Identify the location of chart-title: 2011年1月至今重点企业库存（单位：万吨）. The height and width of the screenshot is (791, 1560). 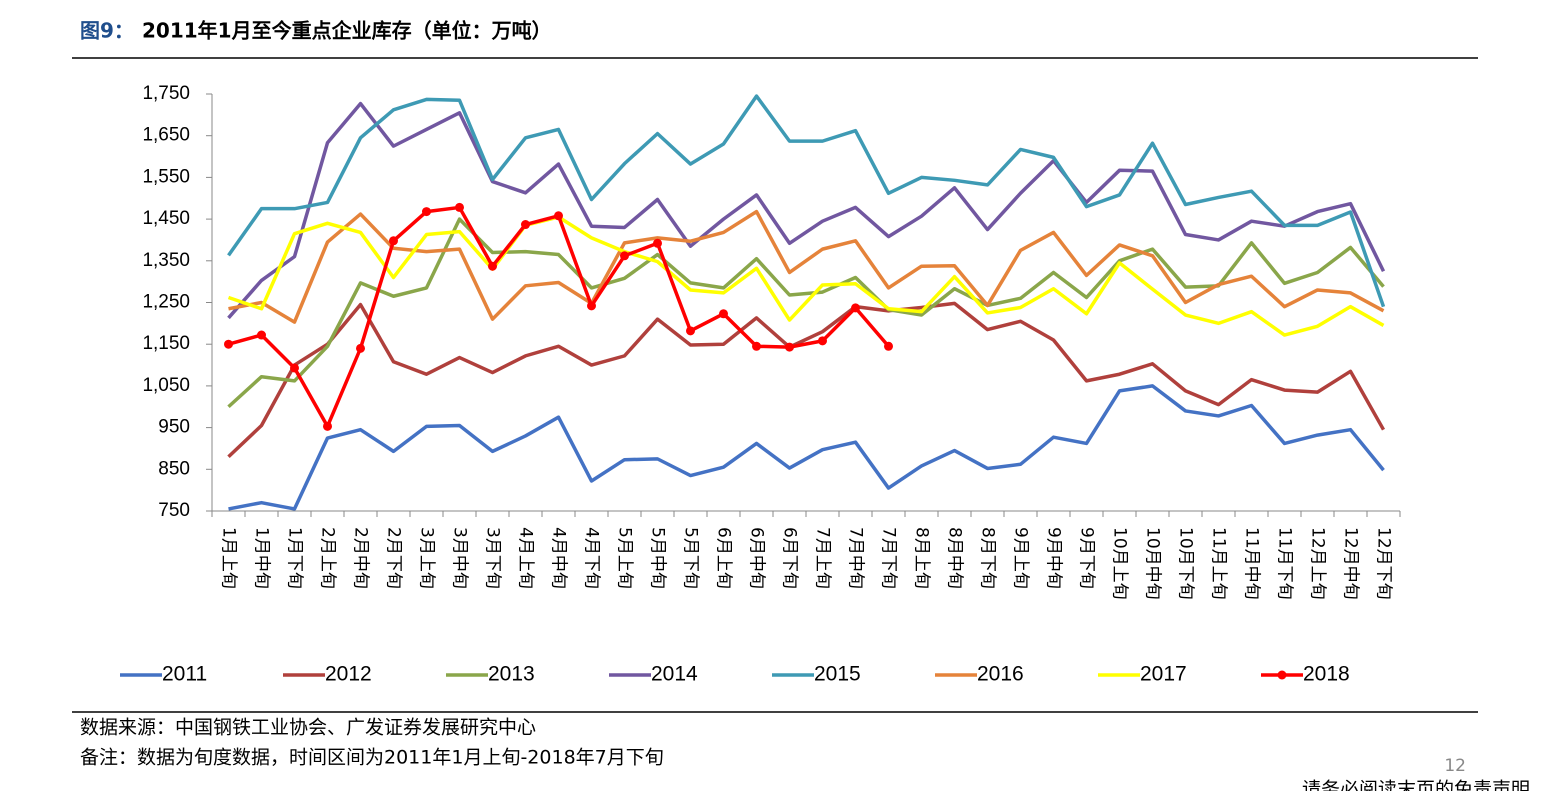
(347, 31).